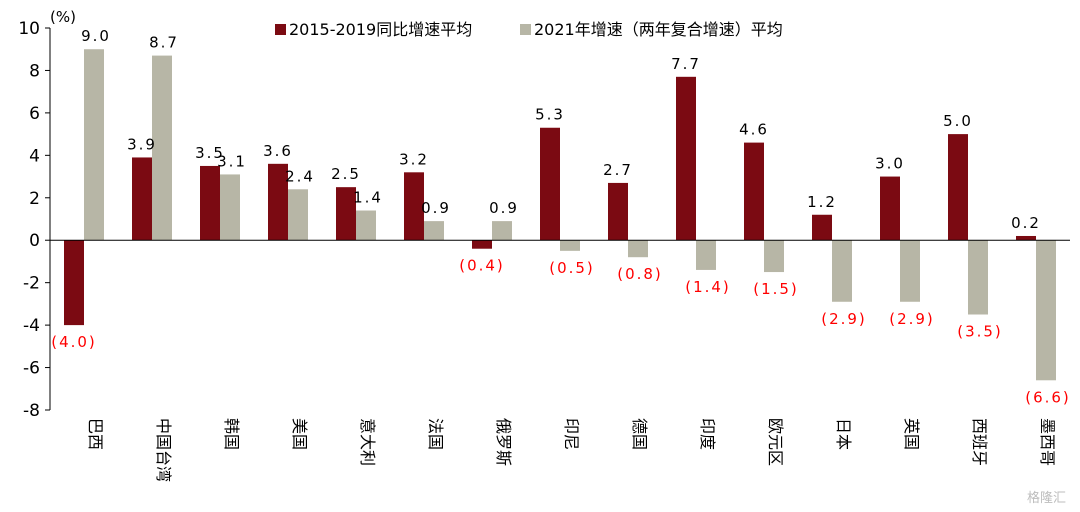  I want to click on x-category-label: 中国台湾, so click(163, 450).